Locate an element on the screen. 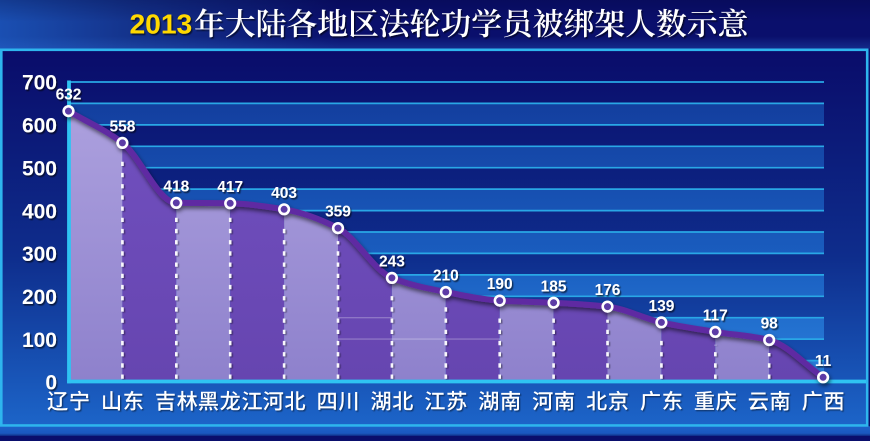  svg-text: 558 is located at coordinates (122, 127).